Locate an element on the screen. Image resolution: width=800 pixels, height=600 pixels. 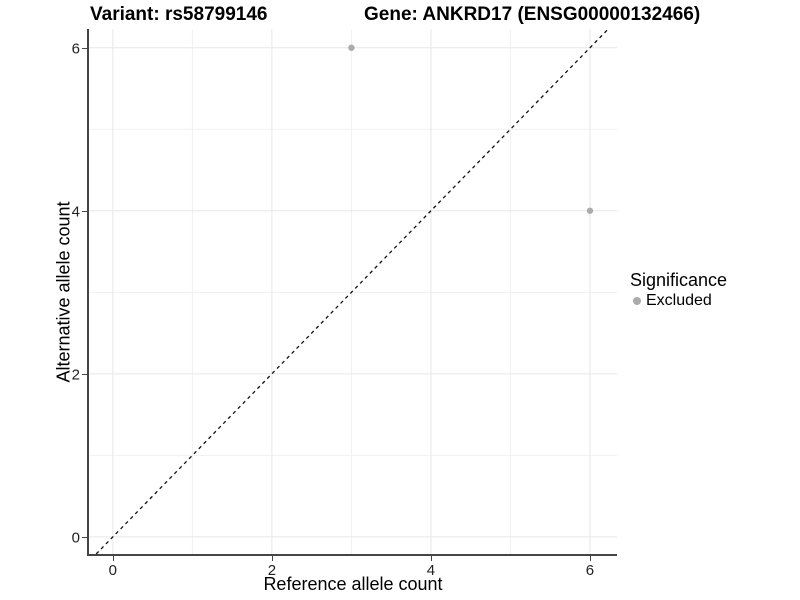
legend-title: Significance is located at coordinates (679, 280).